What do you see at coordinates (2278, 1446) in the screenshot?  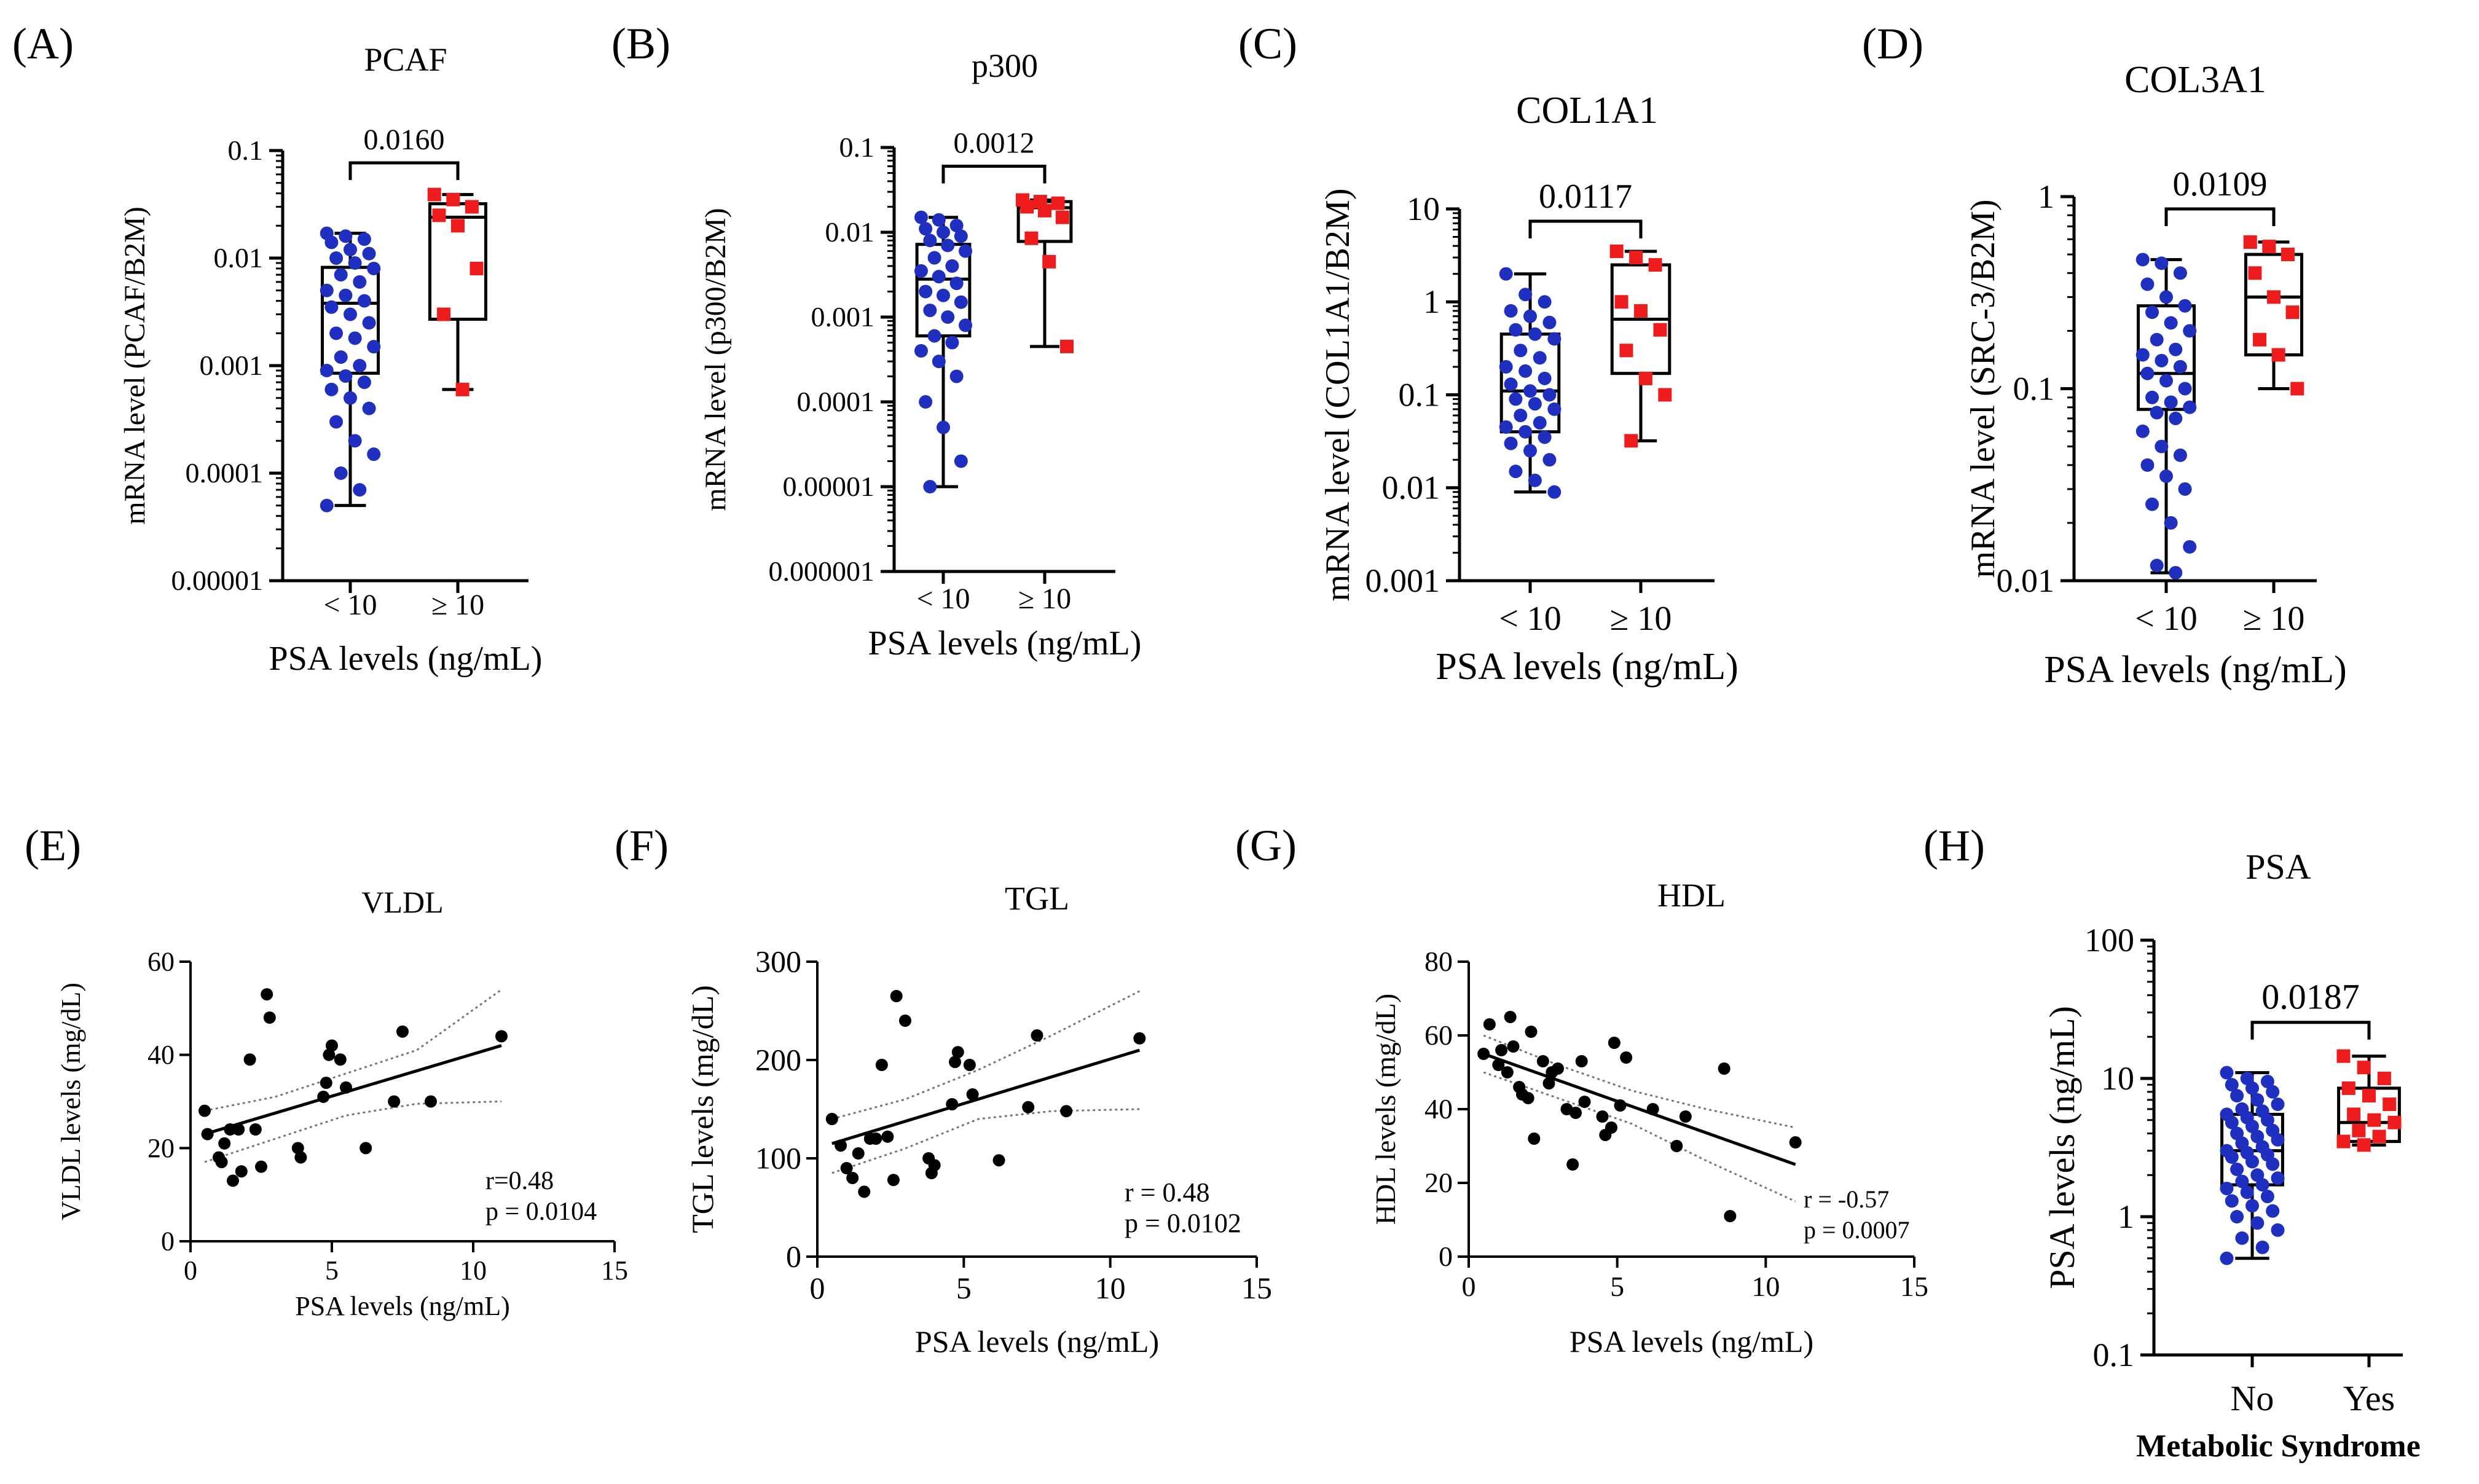 I see `x-axis-label: Metabolic Syndrome` at bounding box center [2278, 1446].